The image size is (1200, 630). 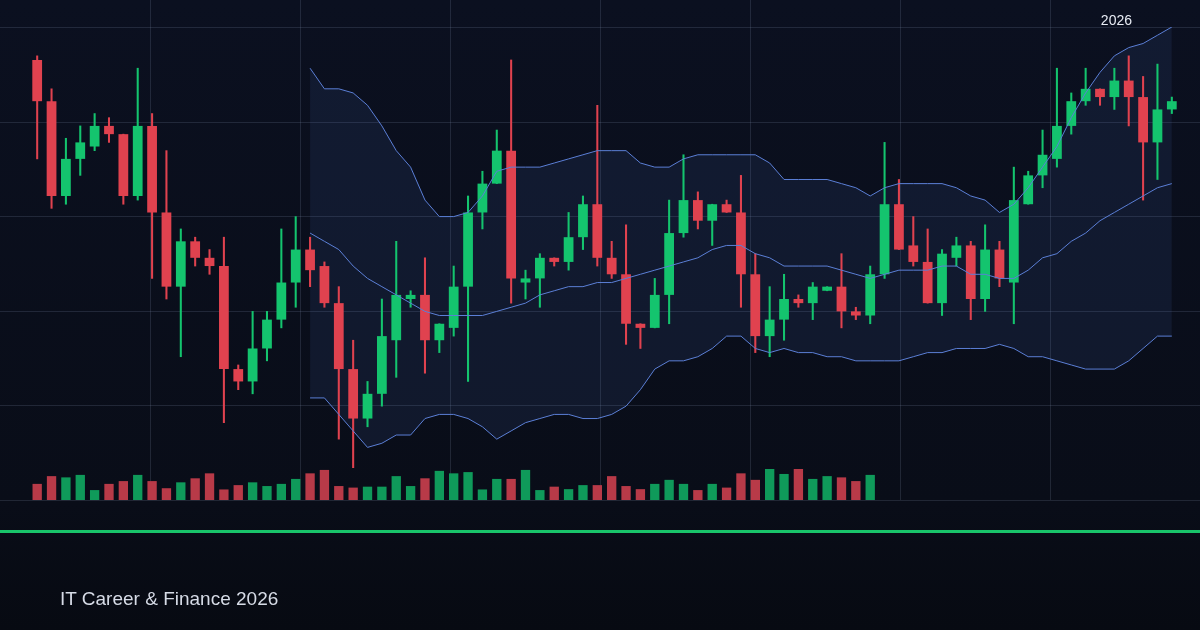 What do you see at coordinates (169, 599) in the screenshot?
I see `text: IT Career & Finance 2026` at bounding box center [169, 599].